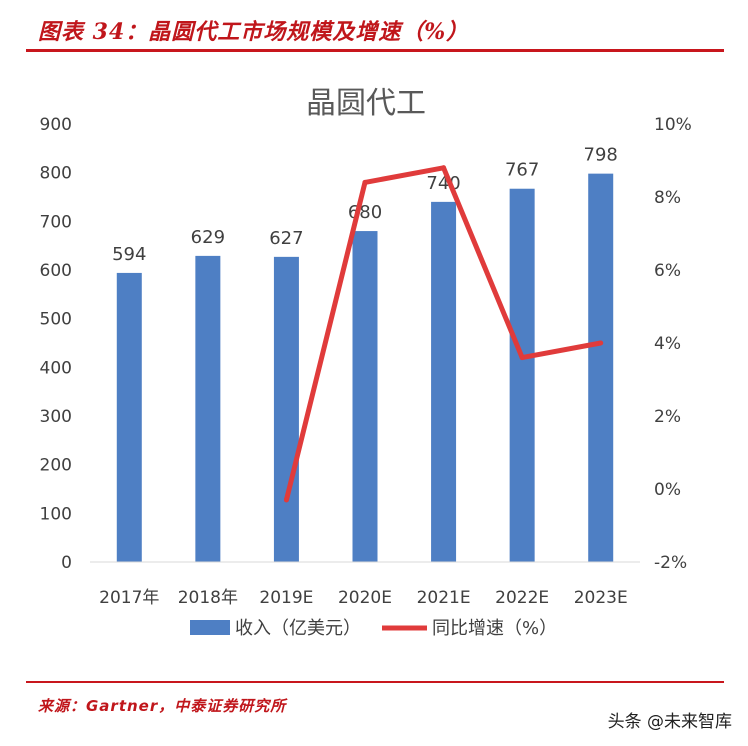 Image resolution: width=748 pixels, height=746 pixels. I want to click on right-tick-label: 2%, so click(667, 417).